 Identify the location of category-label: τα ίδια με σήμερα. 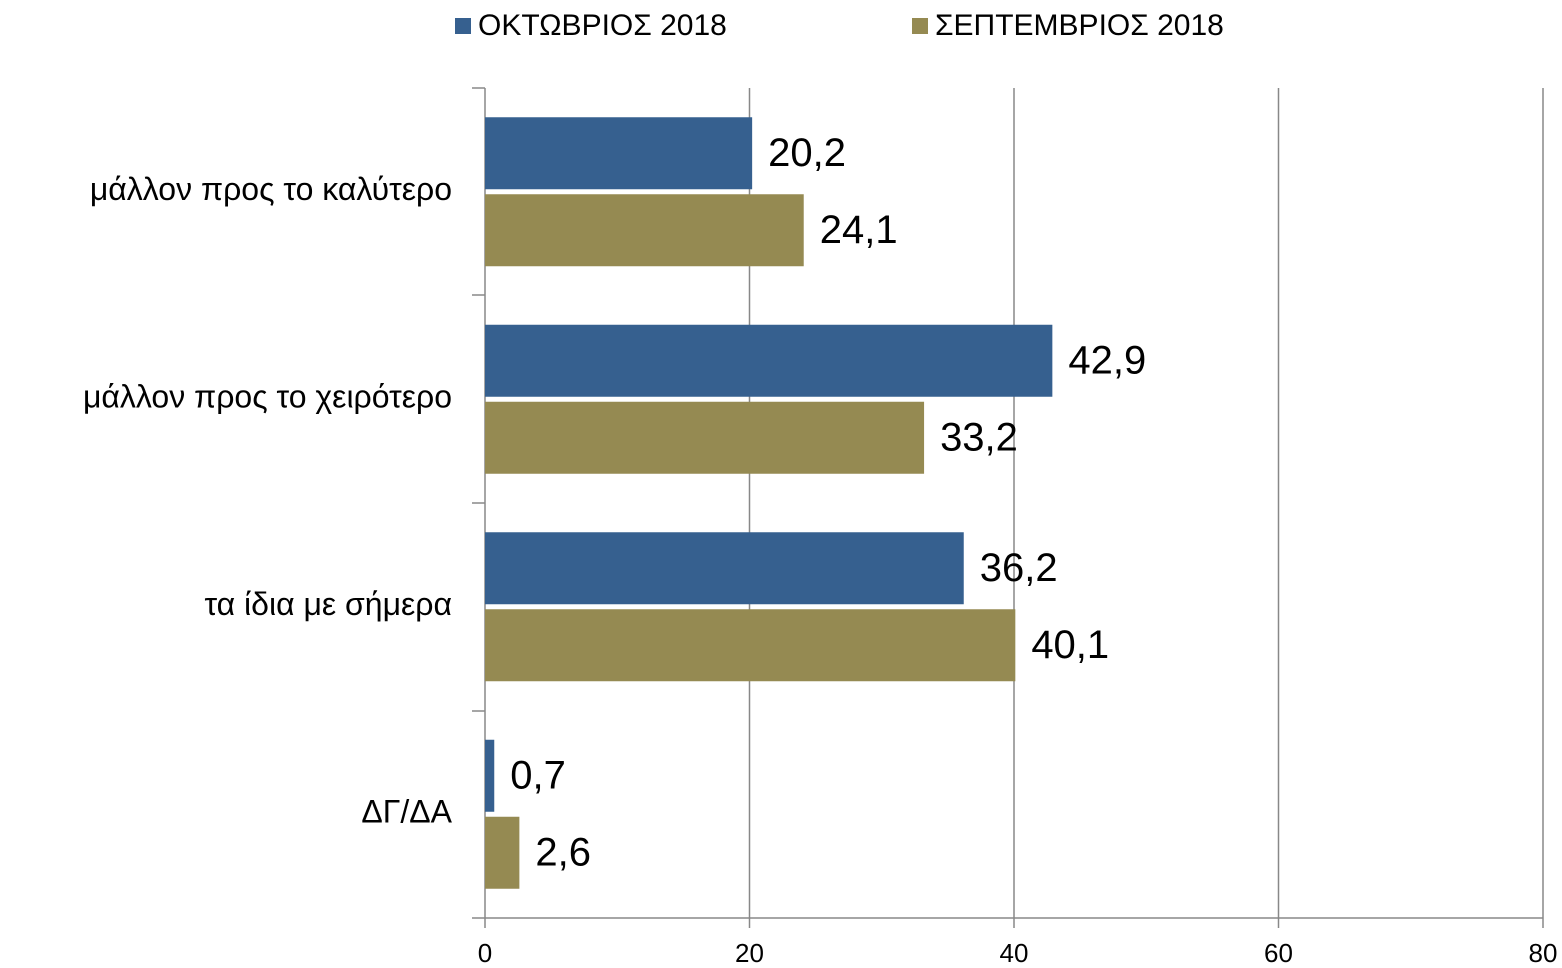
(328, 604).